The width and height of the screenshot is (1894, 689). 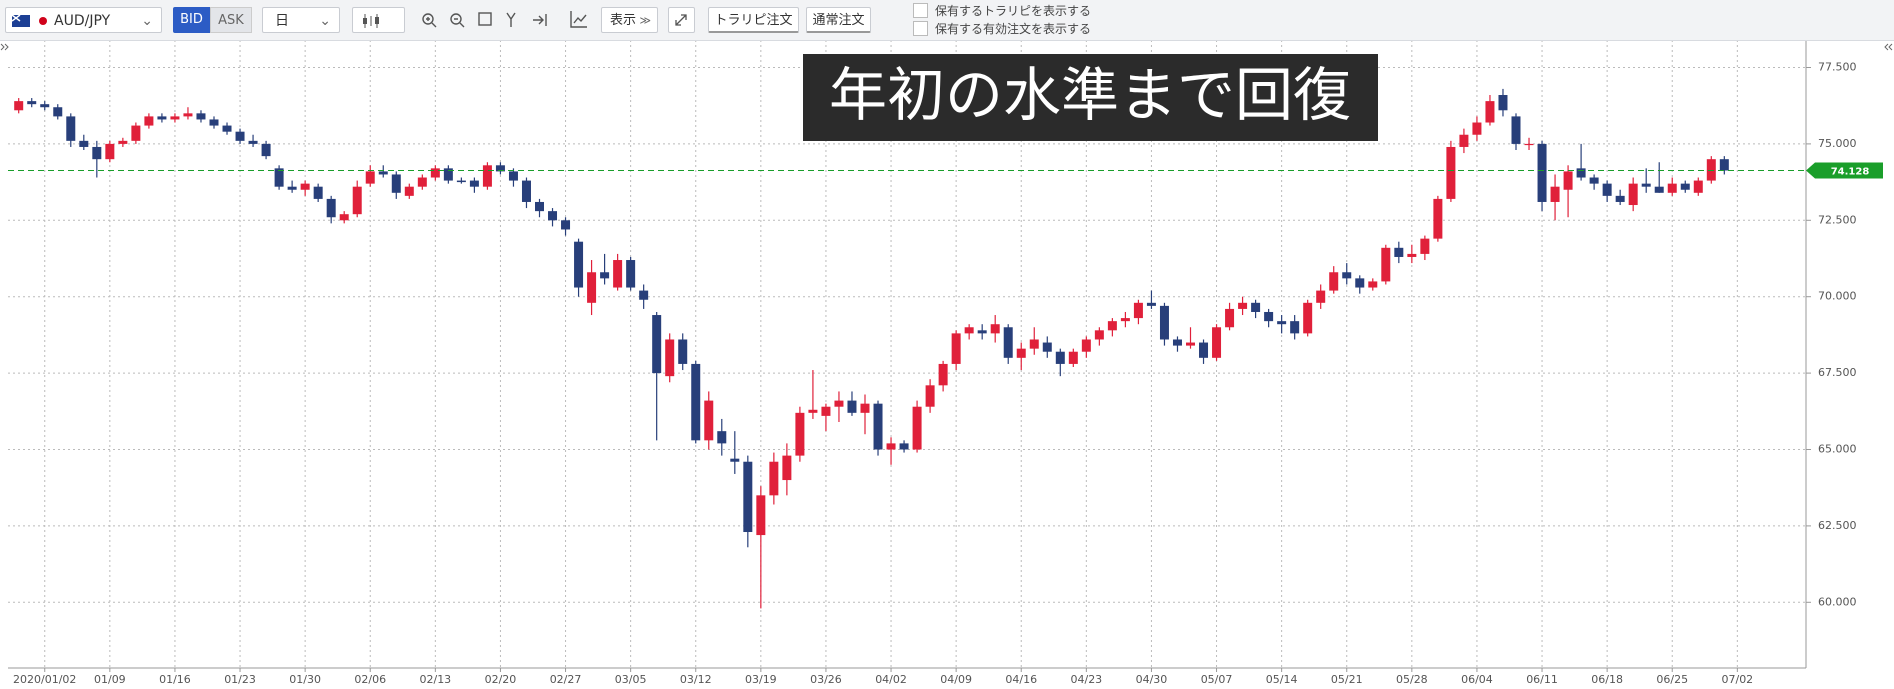 What do you see at coordinates (629, 20) in the screenshot?
I see `display-select: 表示 ≫` at bounding box center [629, 20].